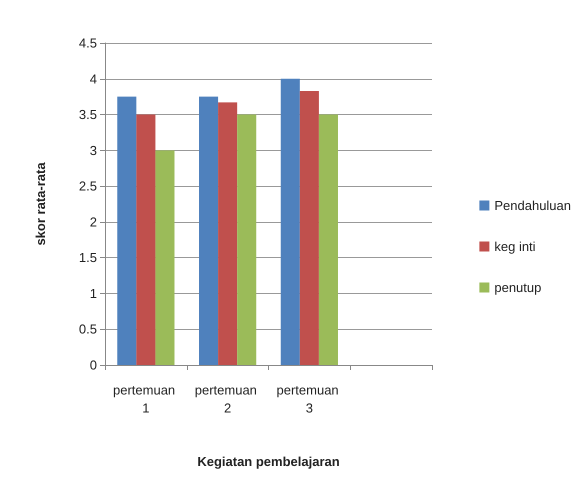 The image size is (586, 493). Describe the element at coordinates (93, 222) in the screenshot. I see `y-tick-label: 2` at that location.